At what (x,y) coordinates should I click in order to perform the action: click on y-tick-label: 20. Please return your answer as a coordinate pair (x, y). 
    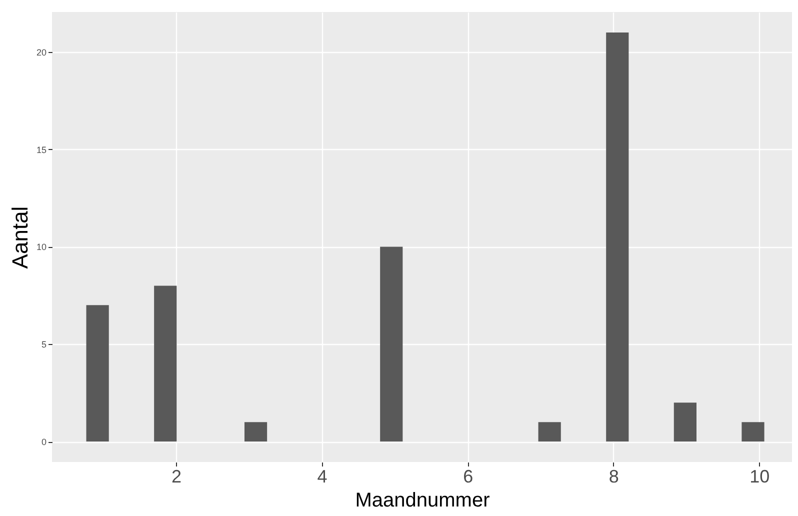
    Looking at the image, I should click on (41, 52).